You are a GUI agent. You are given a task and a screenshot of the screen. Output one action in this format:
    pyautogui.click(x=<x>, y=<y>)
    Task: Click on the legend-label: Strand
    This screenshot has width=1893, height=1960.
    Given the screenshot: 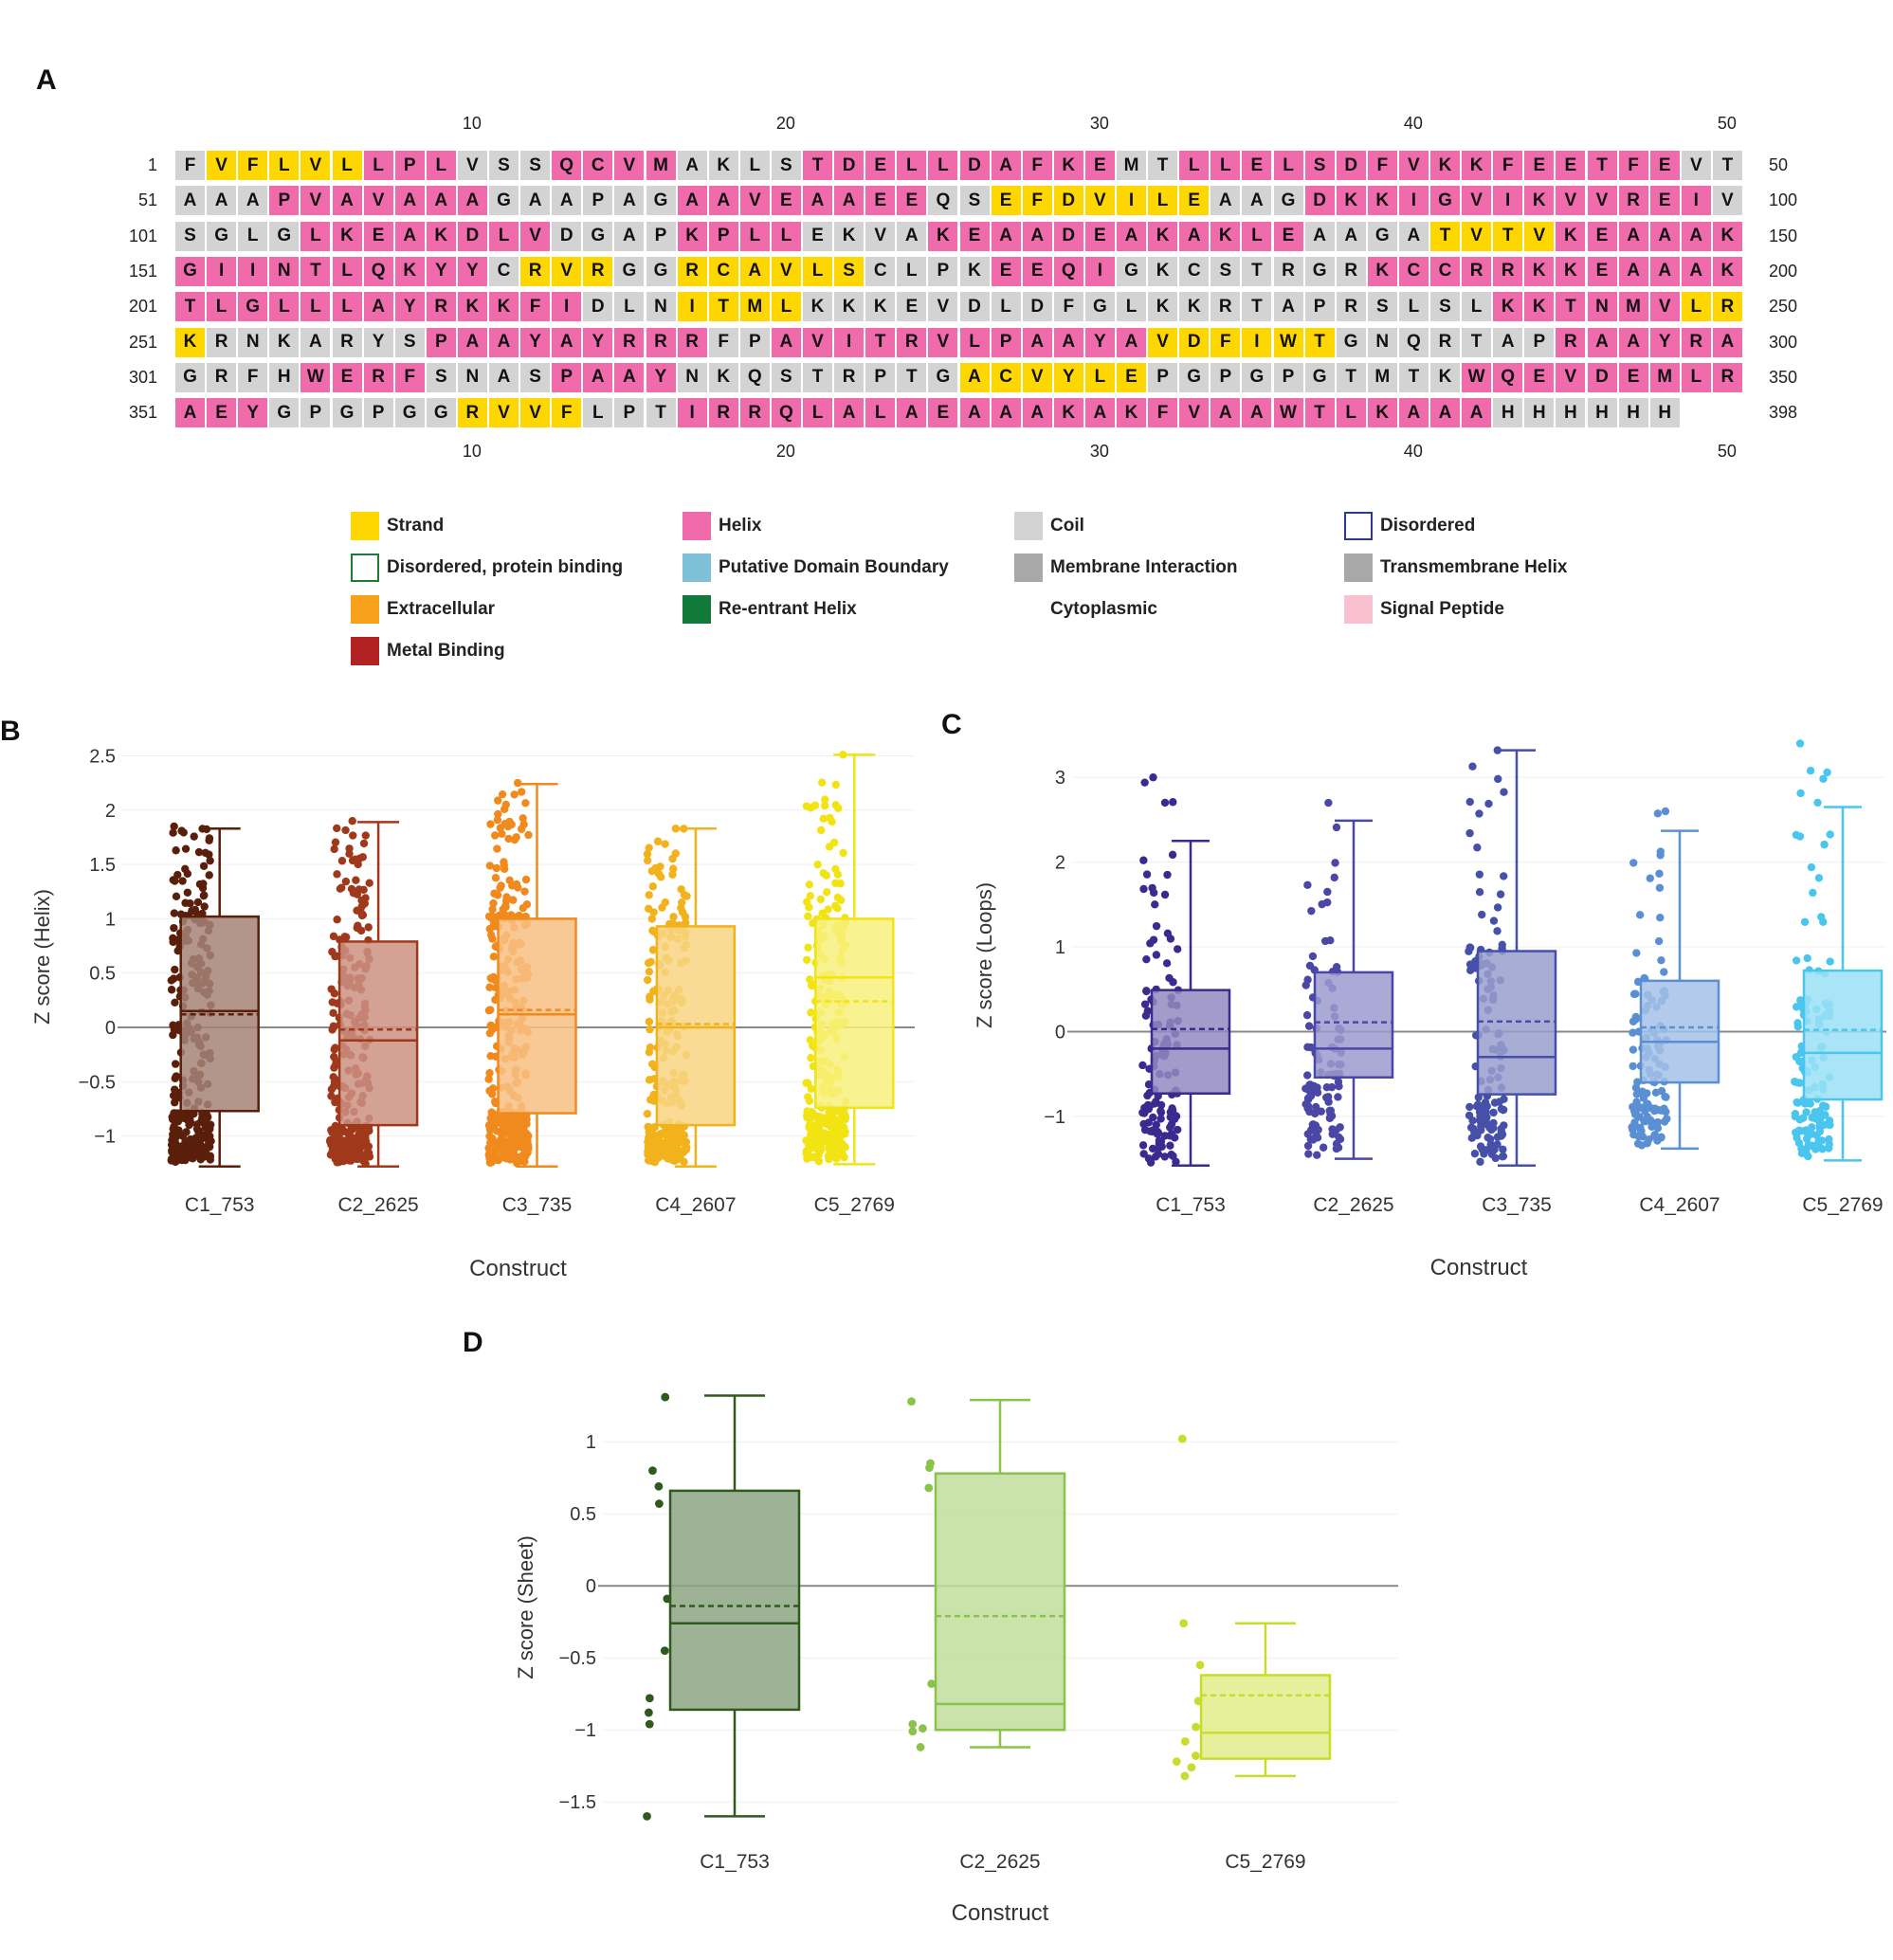 What is the action you would take?
    pyautogui.click(x=416, y=525)
    